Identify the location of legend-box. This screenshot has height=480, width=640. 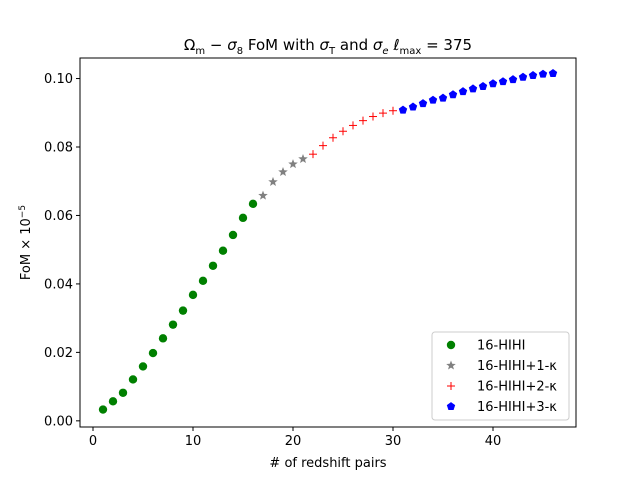
(500, 376).